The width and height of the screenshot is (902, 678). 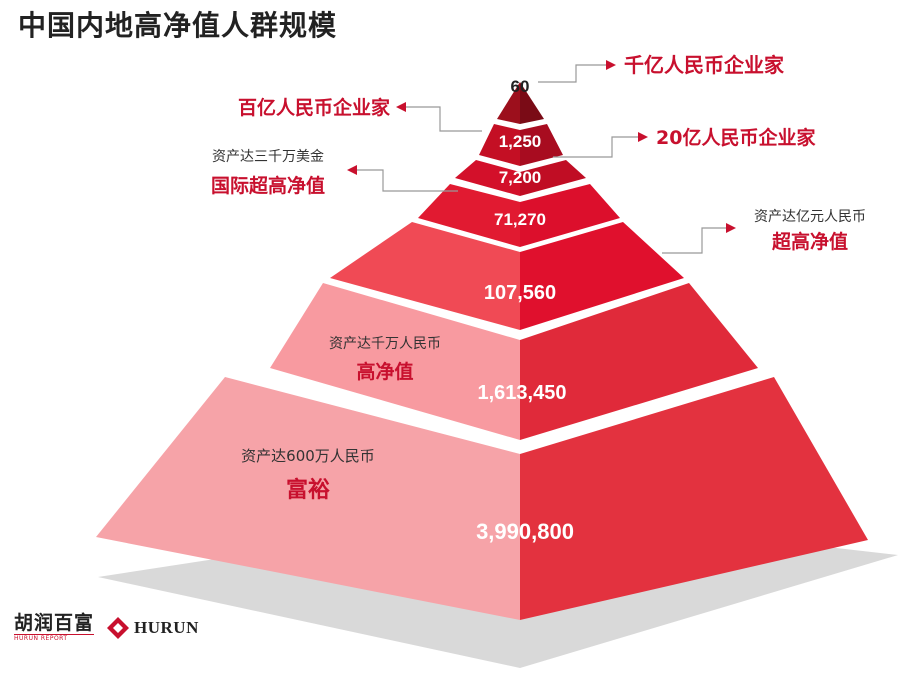 What do you see at coordinates (508, 103) in the screenshot?
I see `tier-1-left` at bounding box center [508, 103].